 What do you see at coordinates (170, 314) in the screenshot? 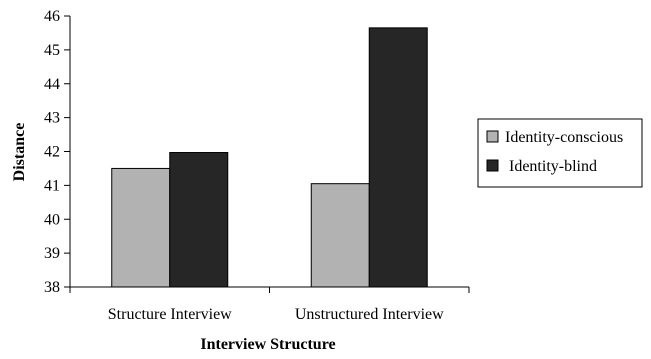
I see `x-tick-label: Structure Interview` at bounding box center [170, 314].